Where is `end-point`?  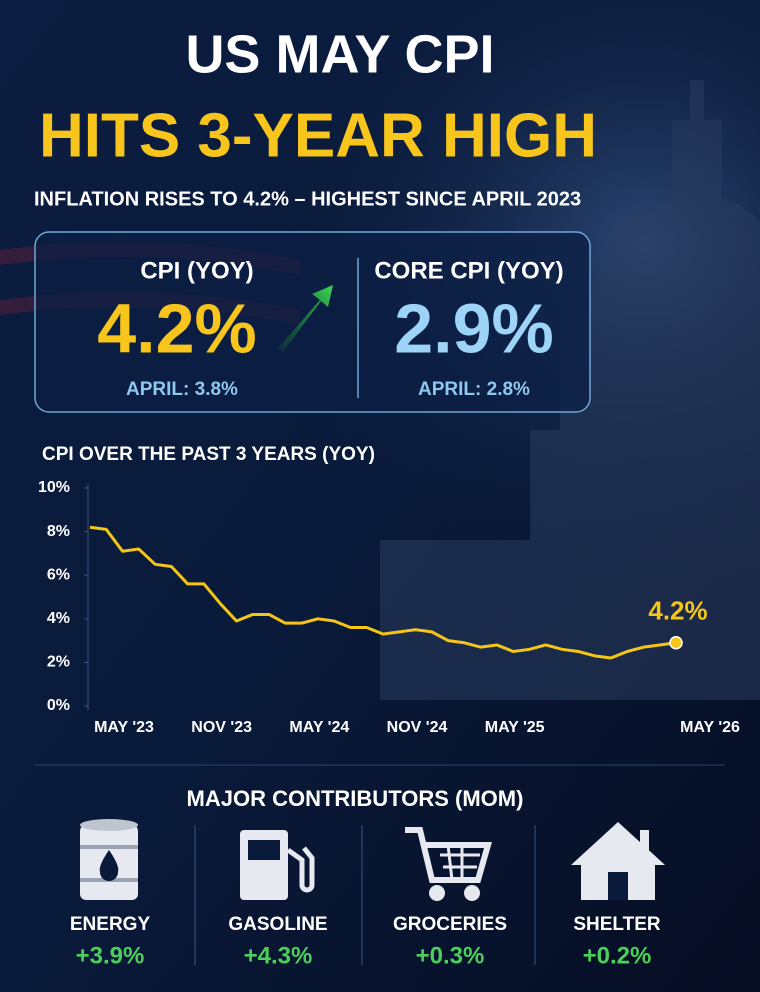 end-point is located at coordinates (676, 643).